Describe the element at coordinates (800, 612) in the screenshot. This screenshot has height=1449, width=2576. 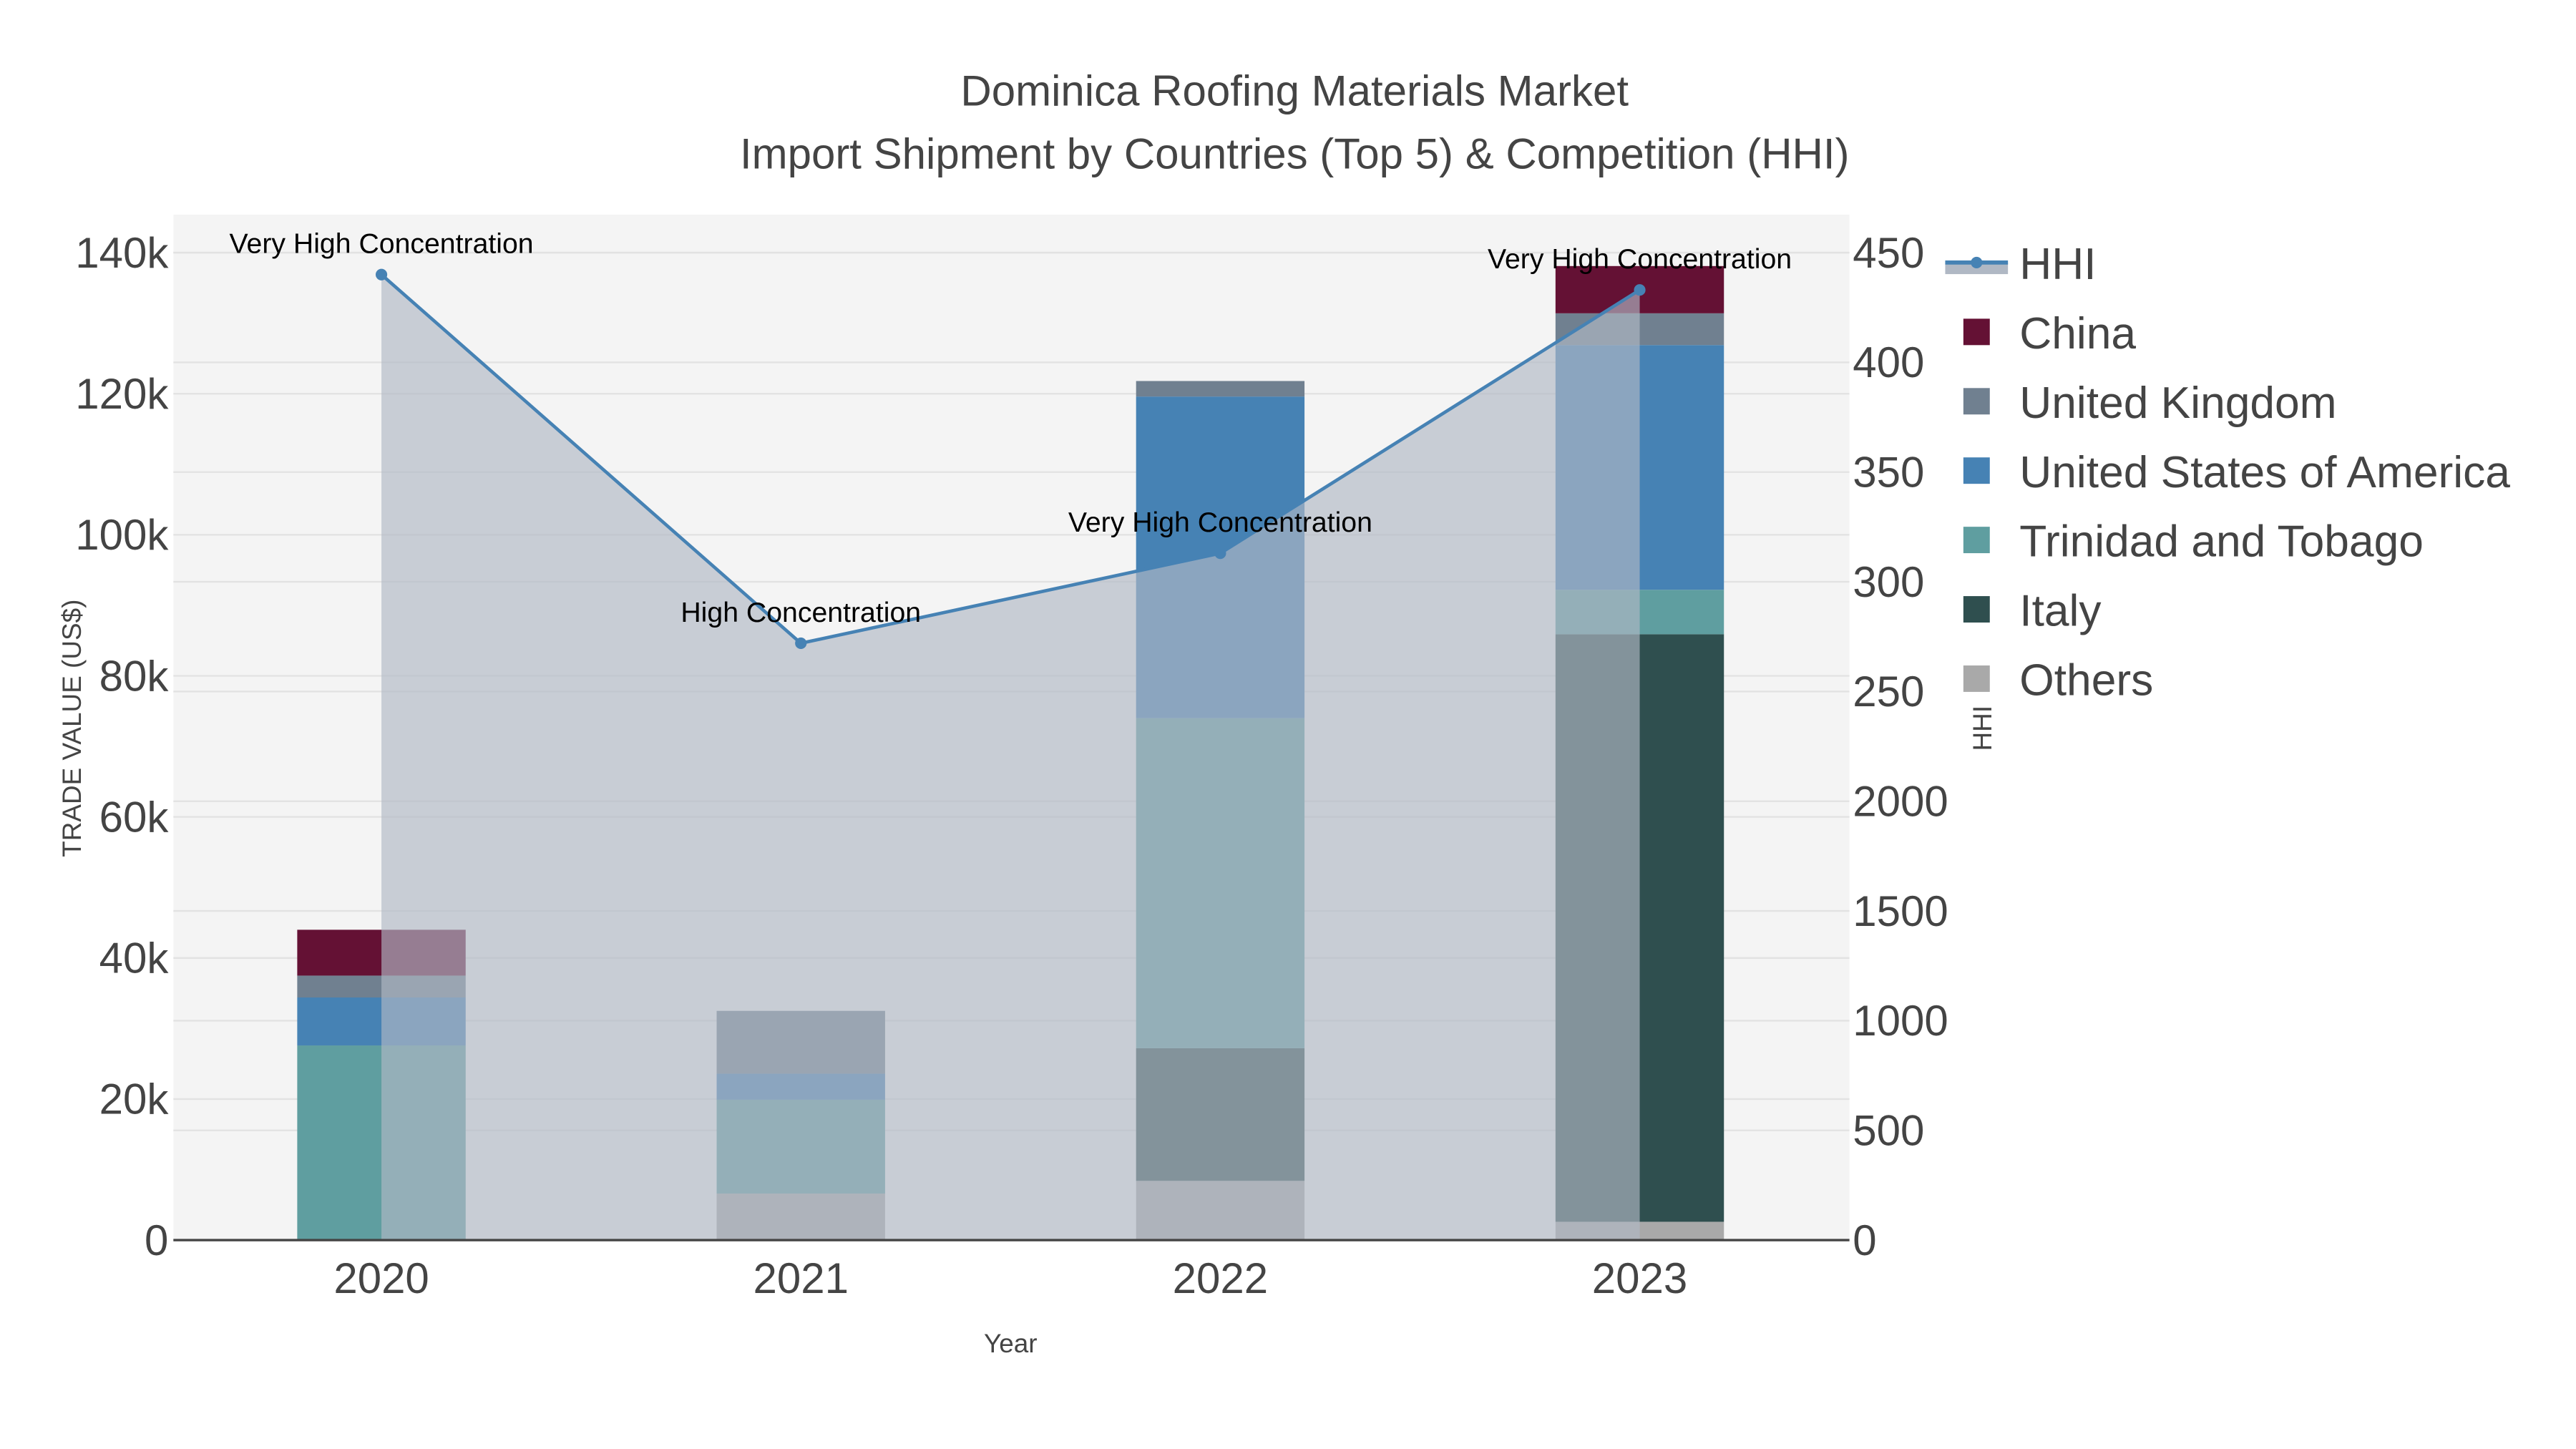
I see `hhi-annotation: High Concentration` at that location.